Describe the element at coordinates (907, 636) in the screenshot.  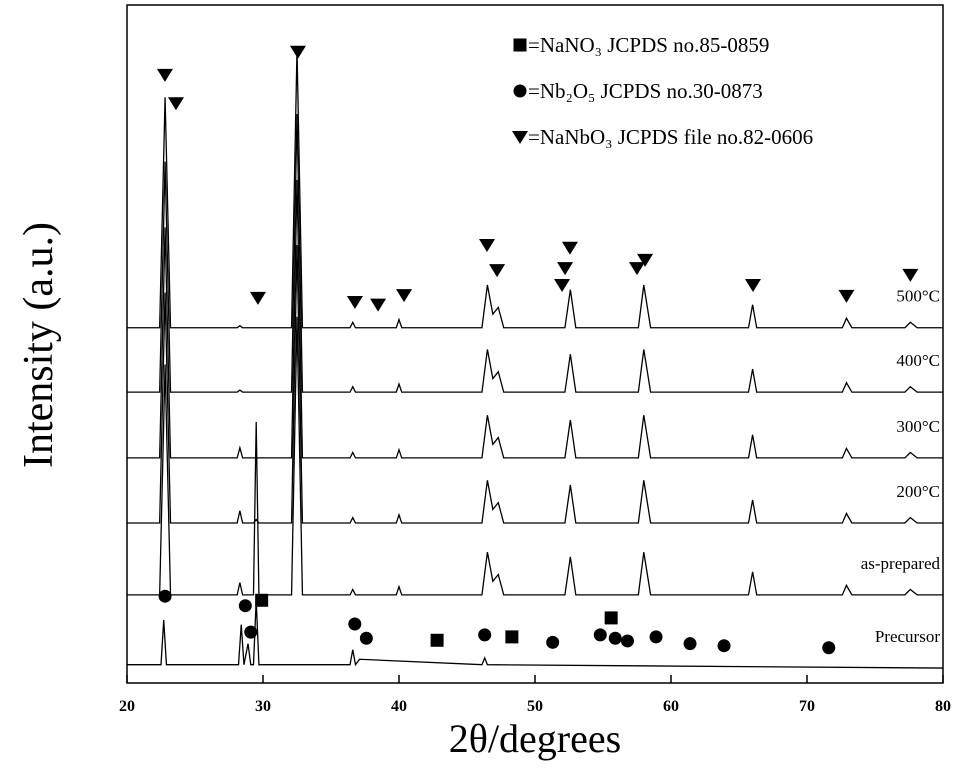
I see `trace-label: Precursor` at that location.